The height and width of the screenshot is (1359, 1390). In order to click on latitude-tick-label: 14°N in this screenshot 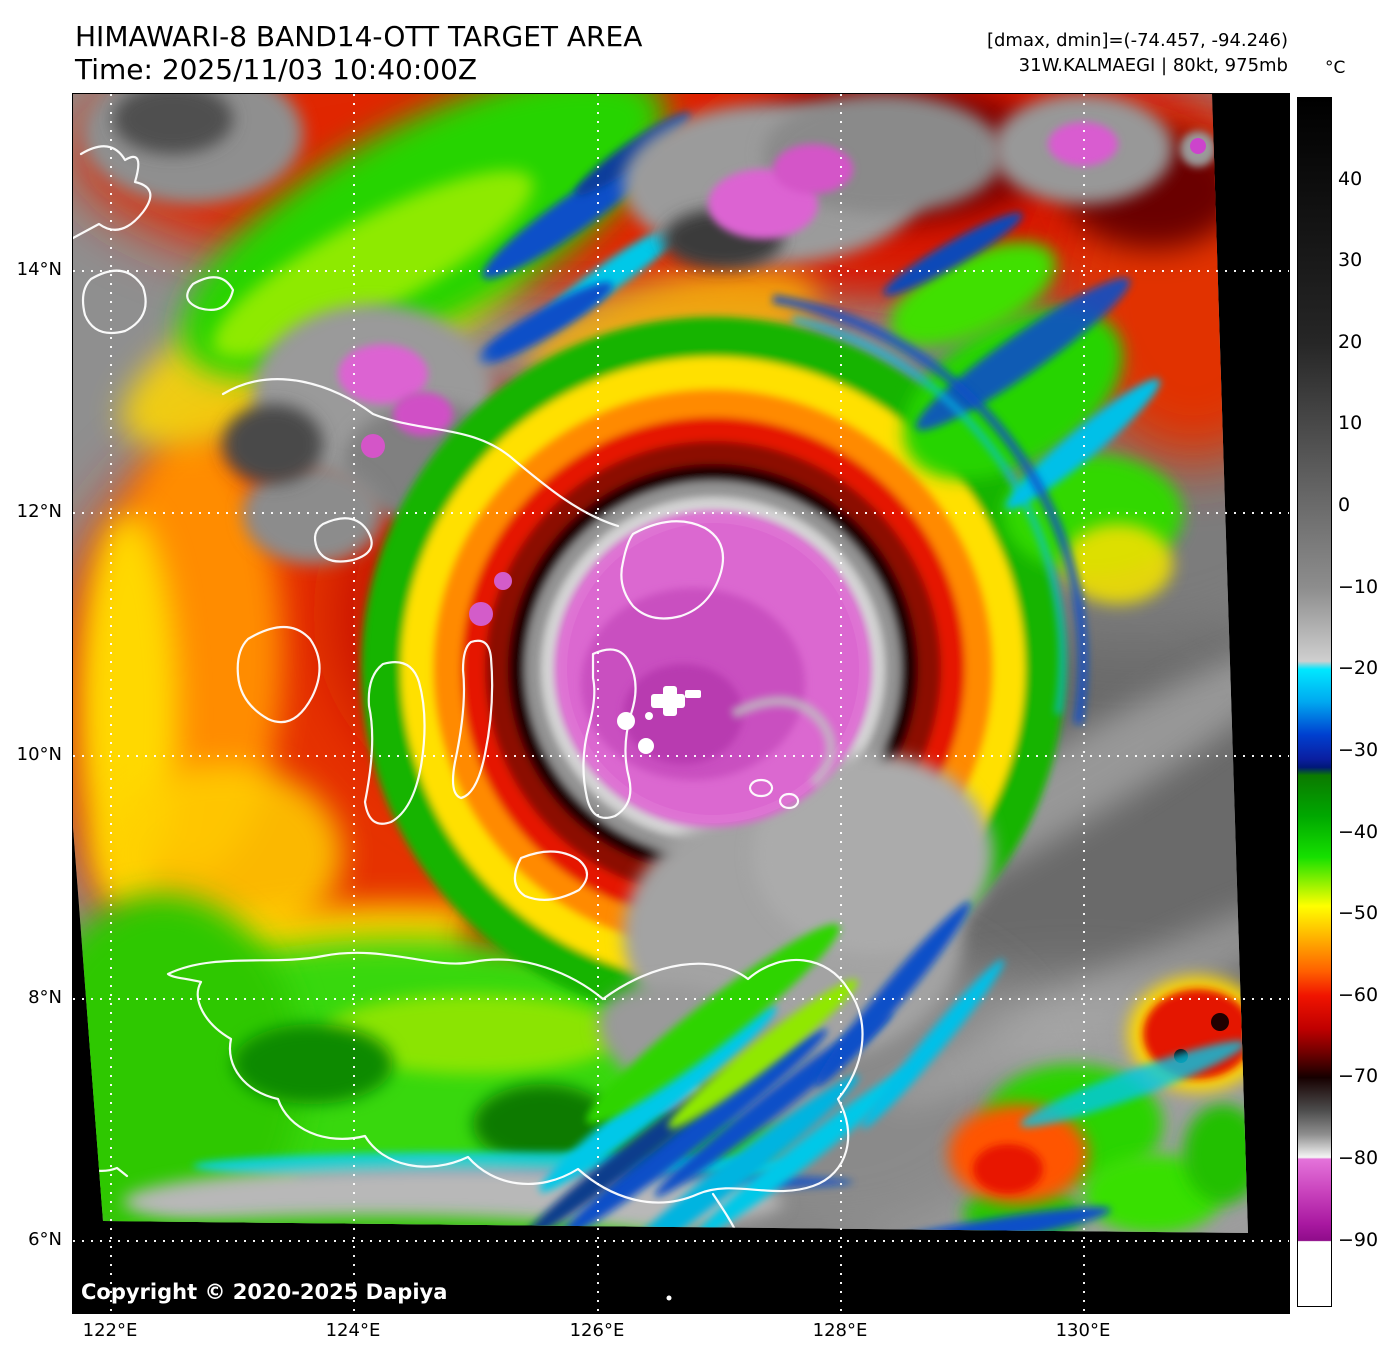, I will do `click(39, 269)`.